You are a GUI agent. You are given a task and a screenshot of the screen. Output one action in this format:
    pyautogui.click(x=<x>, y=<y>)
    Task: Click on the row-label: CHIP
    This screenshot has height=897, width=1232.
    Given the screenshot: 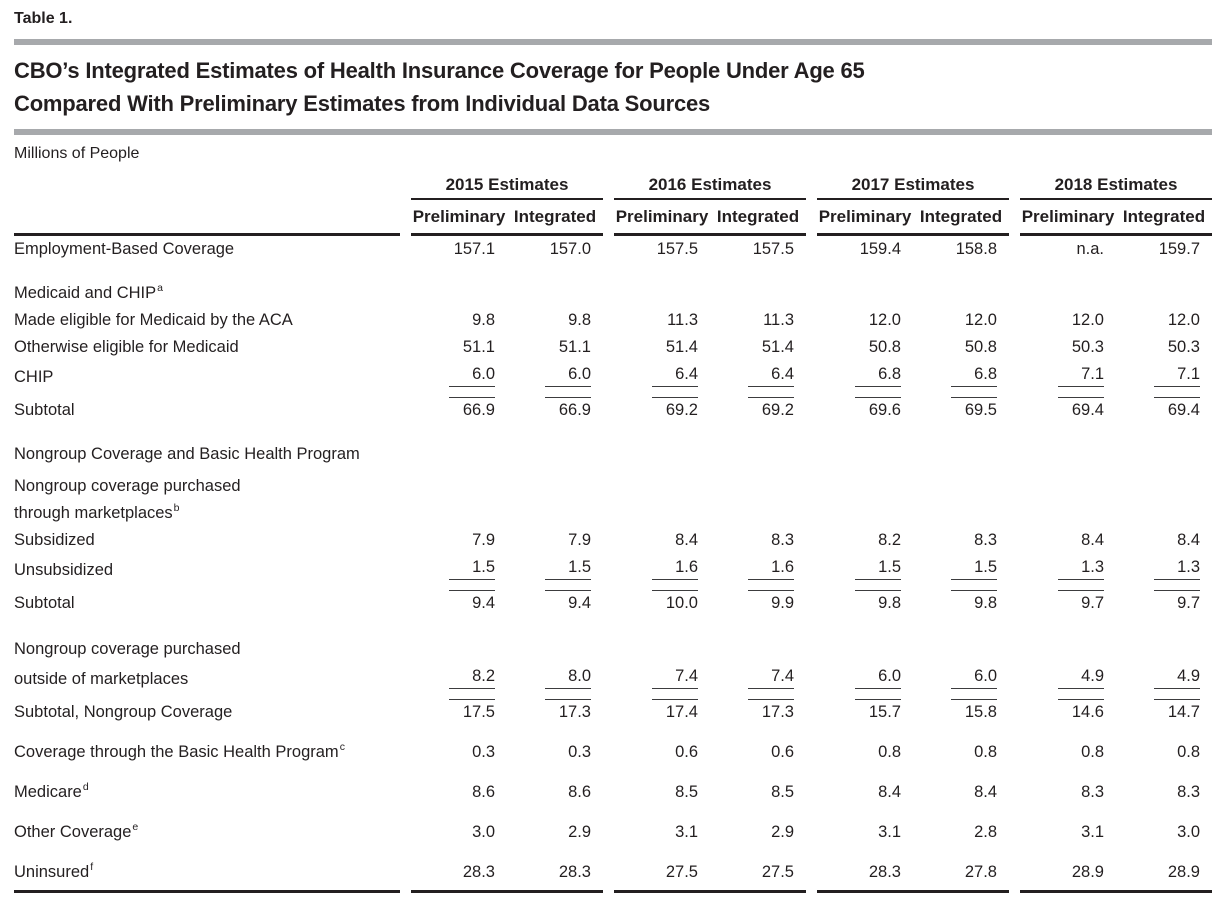 What is the action you would take?
    pyautogui.click(x=34, y=377)
    